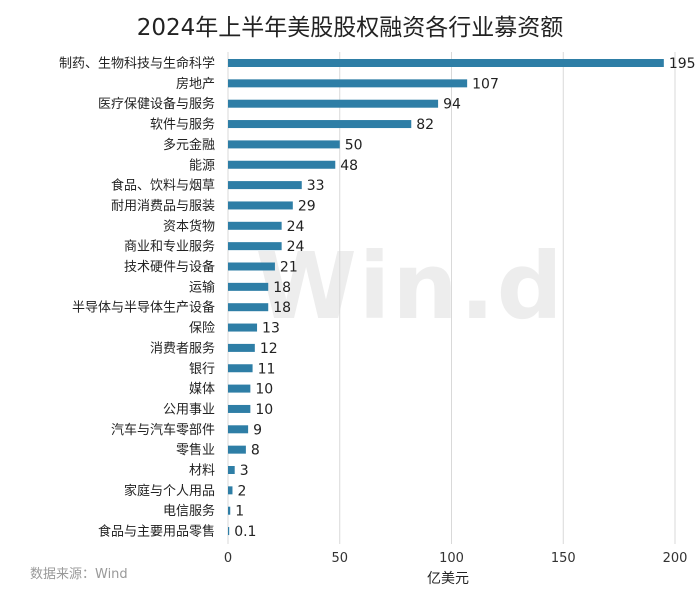  I want to click on value-label: 2, so click(241, 491).